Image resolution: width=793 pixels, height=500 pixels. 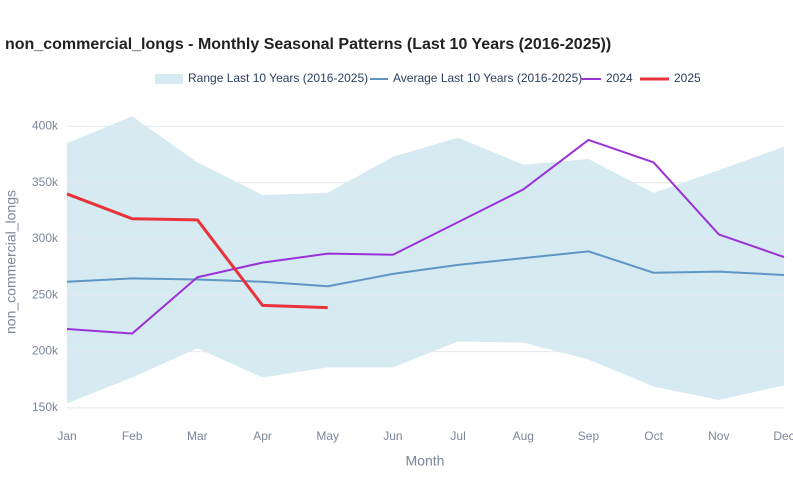 I want to click on y-tick-label: 200k, so click(x=45, y=351).